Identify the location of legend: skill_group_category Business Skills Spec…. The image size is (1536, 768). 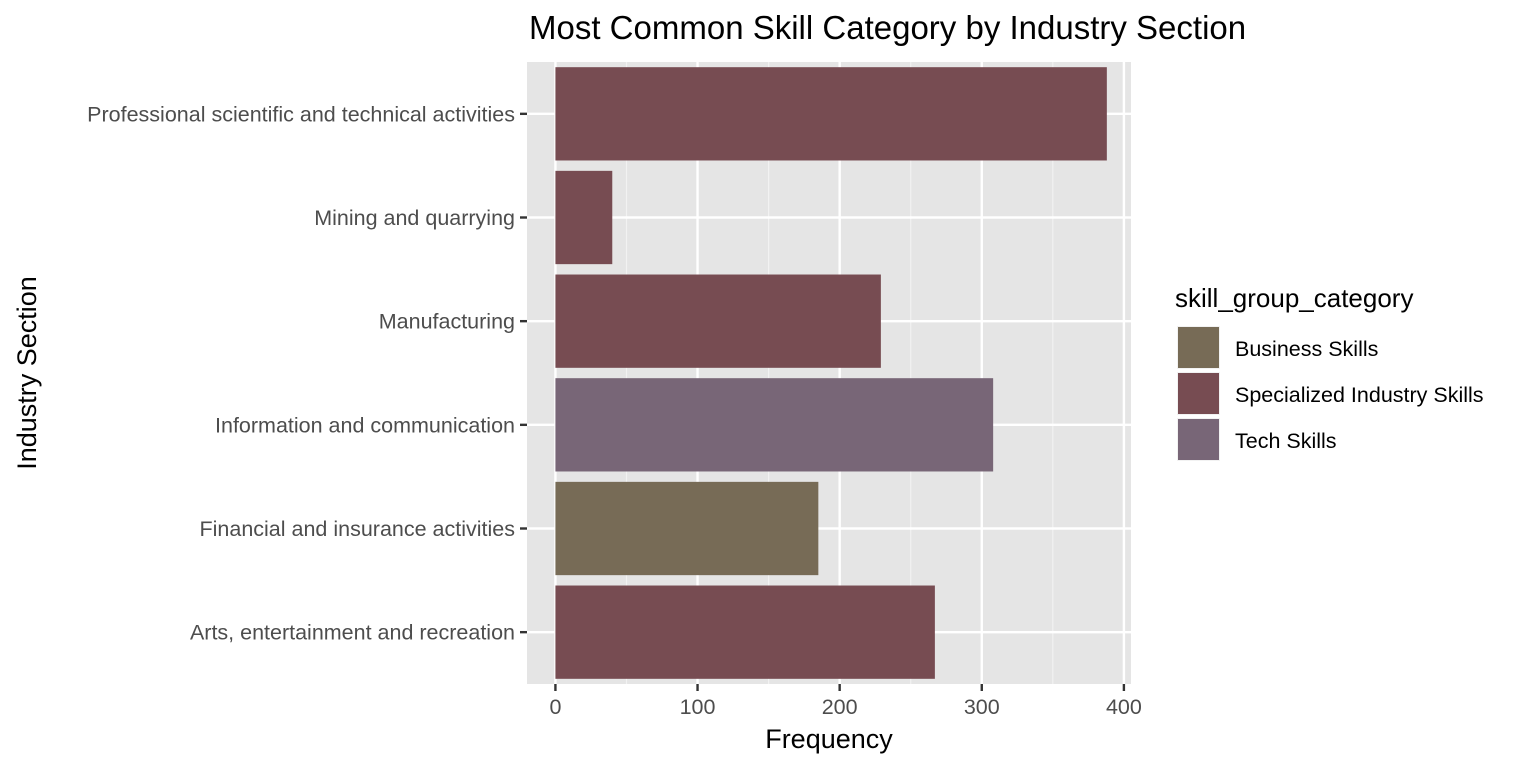
(1329, 372).